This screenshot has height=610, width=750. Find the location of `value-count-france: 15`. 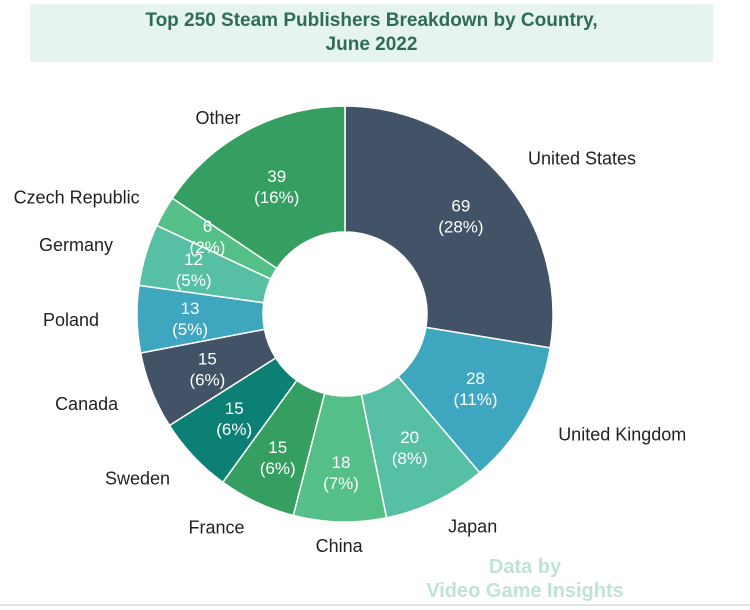

value-count-france: 15 is located at coordinates (277, 447).